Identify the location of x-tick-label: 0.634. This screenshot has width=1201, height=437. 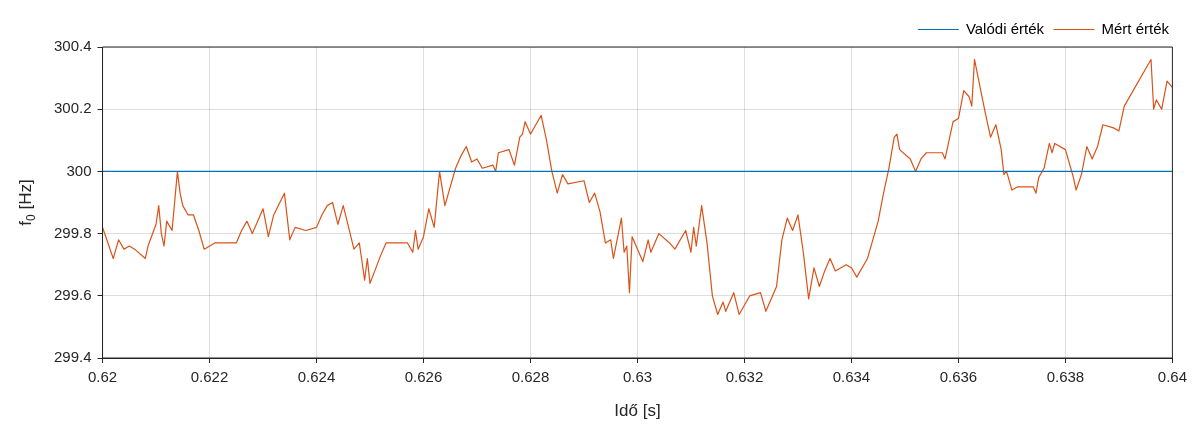
(851, 377).